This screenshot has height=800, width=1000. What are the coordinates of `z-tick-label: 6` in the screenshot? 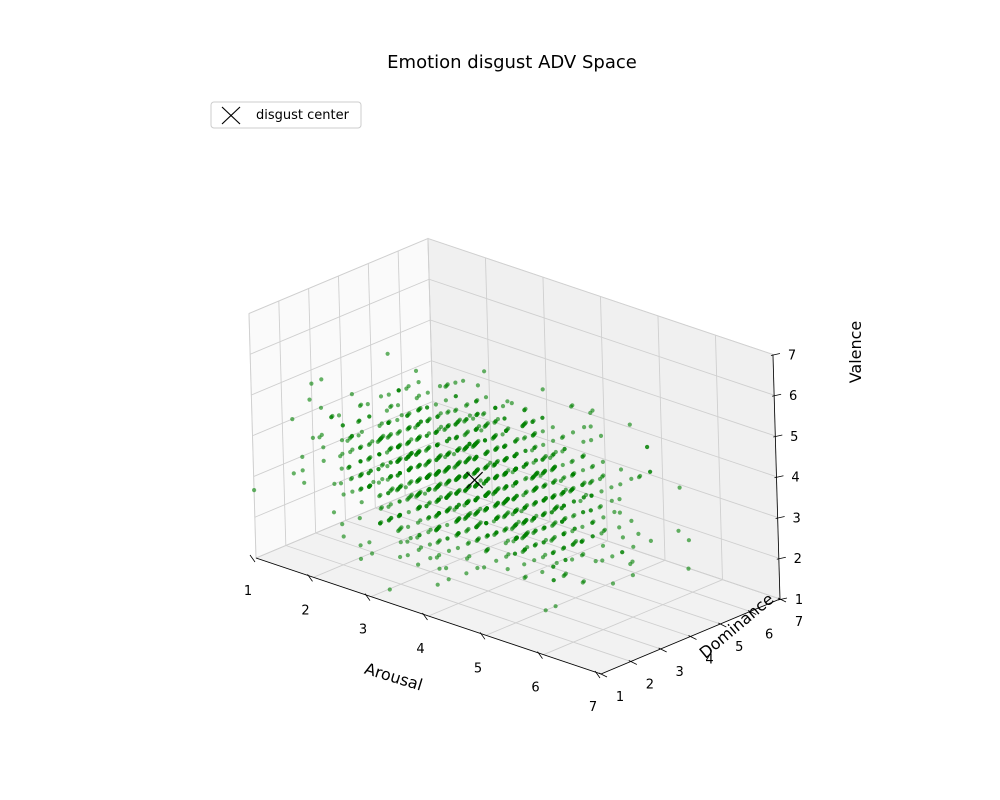 It's located at (793, 396).